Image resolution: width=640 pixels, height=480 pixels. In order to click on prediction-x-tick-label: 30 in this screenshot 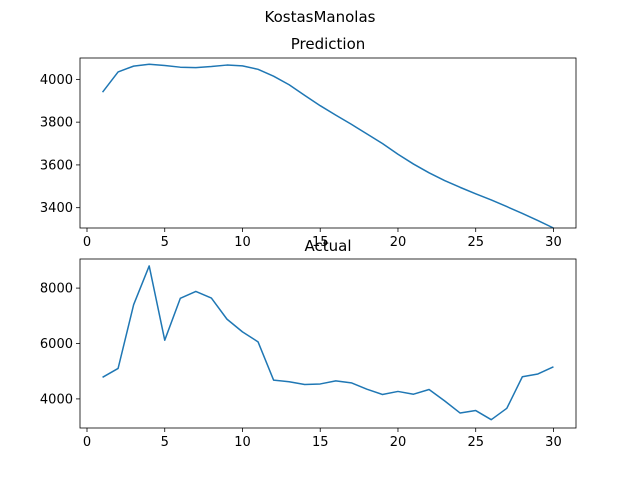, I will do `click(553, 242)`.